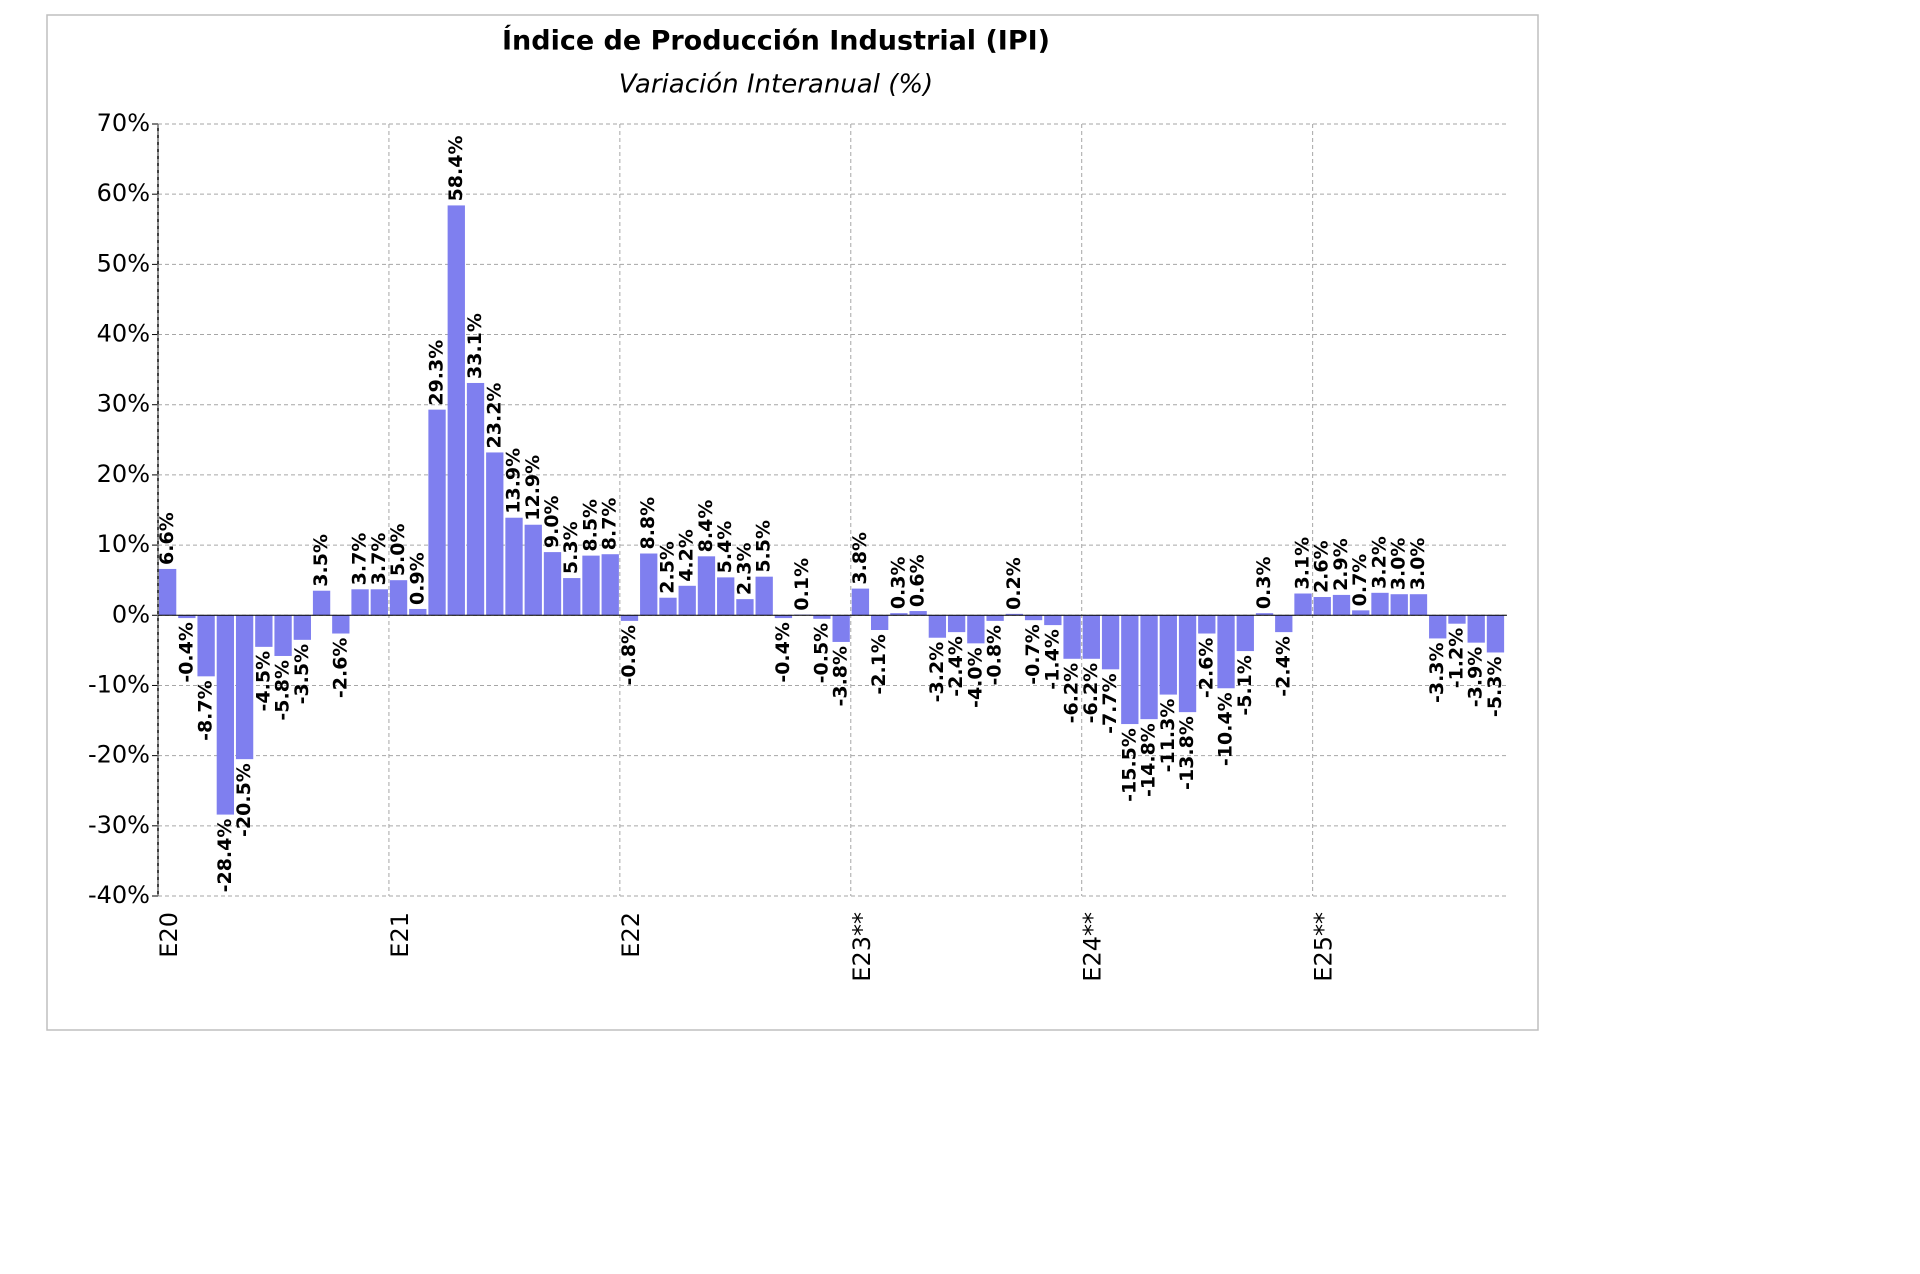 This screenshot has width=1920, height=1274. I want to click on value-label: -8.7%, so click(206, 710).